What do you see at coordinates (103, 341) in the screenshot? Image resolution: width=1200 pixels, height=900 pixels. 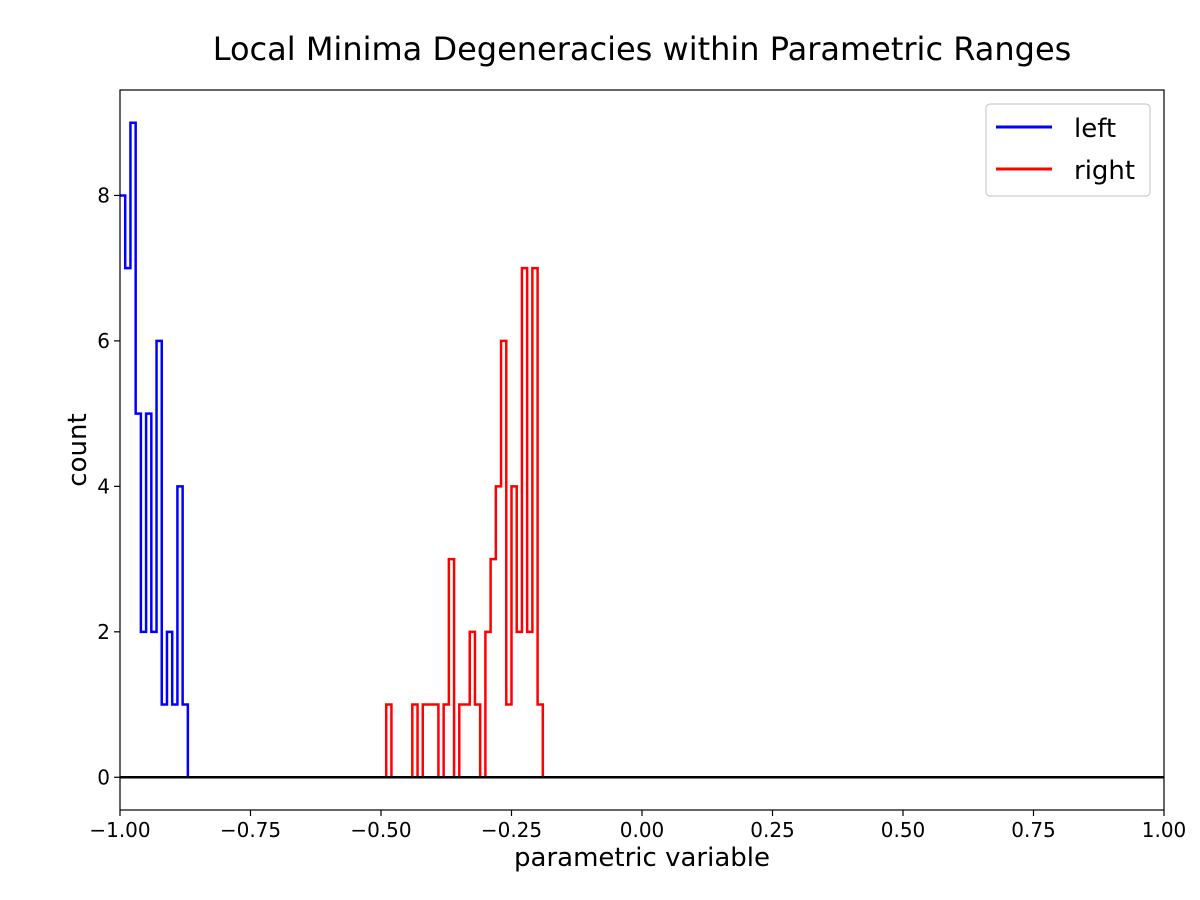 I see `y-tick-label: 6` at bounding box center [103, 341].